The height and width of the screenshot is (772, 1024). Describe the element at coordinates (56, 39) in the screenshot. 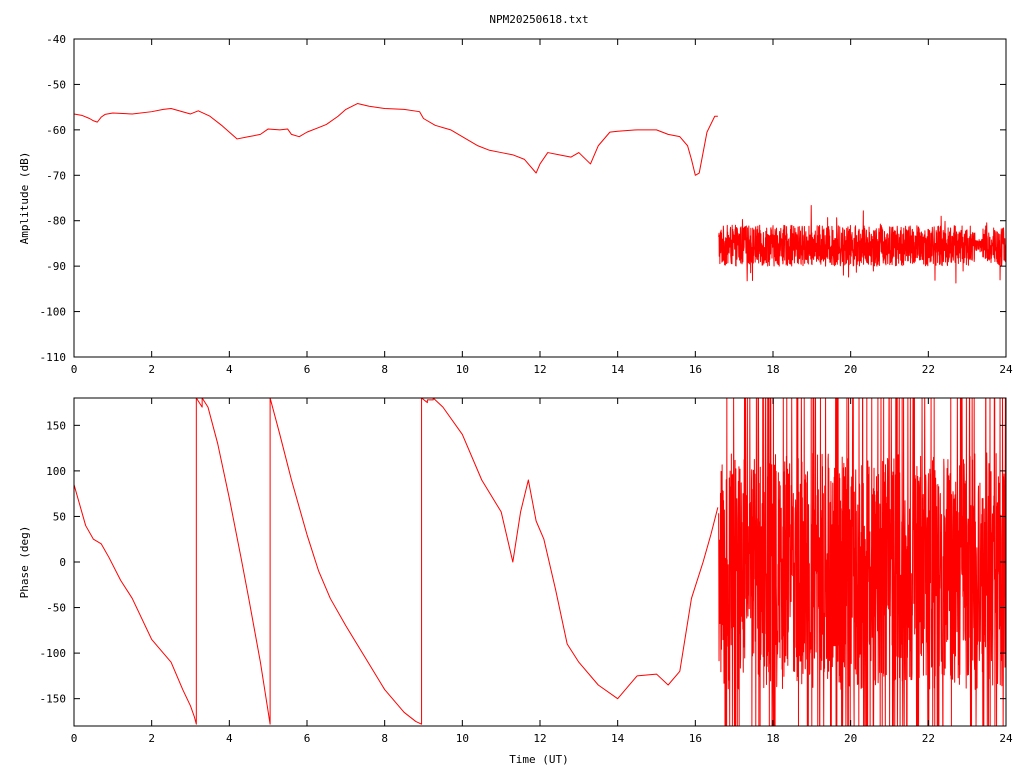

I see `y-tick-label: -40` at that location.